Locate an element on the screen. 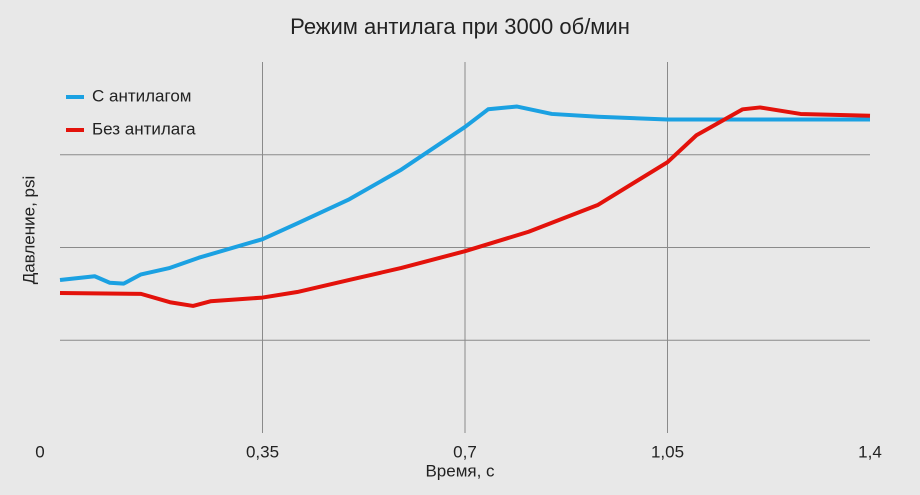  x-axis-label: Время, с is located at coordinates (460, 470).